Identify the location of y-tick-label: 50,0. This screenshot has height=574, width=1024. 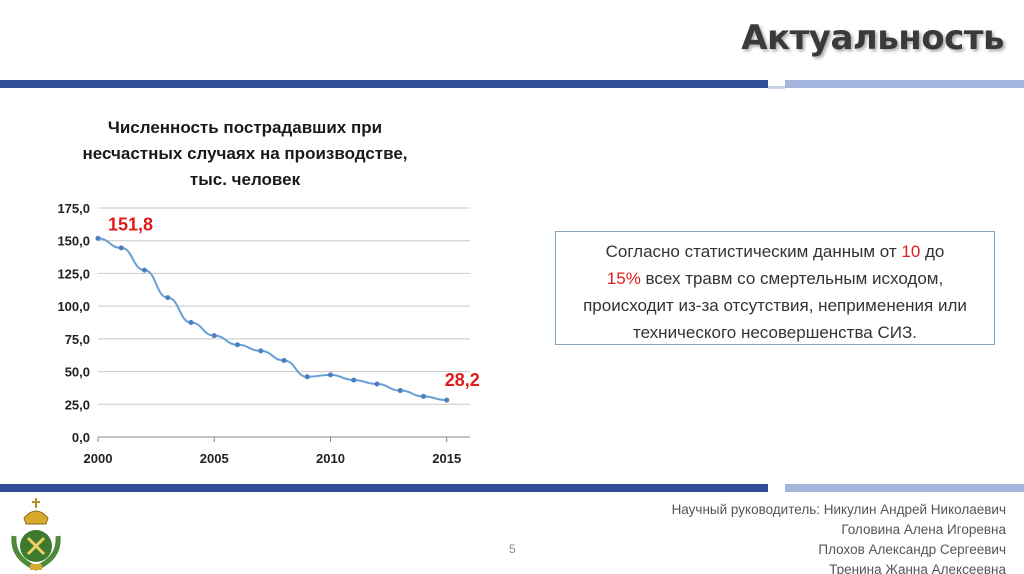
(77, 372).